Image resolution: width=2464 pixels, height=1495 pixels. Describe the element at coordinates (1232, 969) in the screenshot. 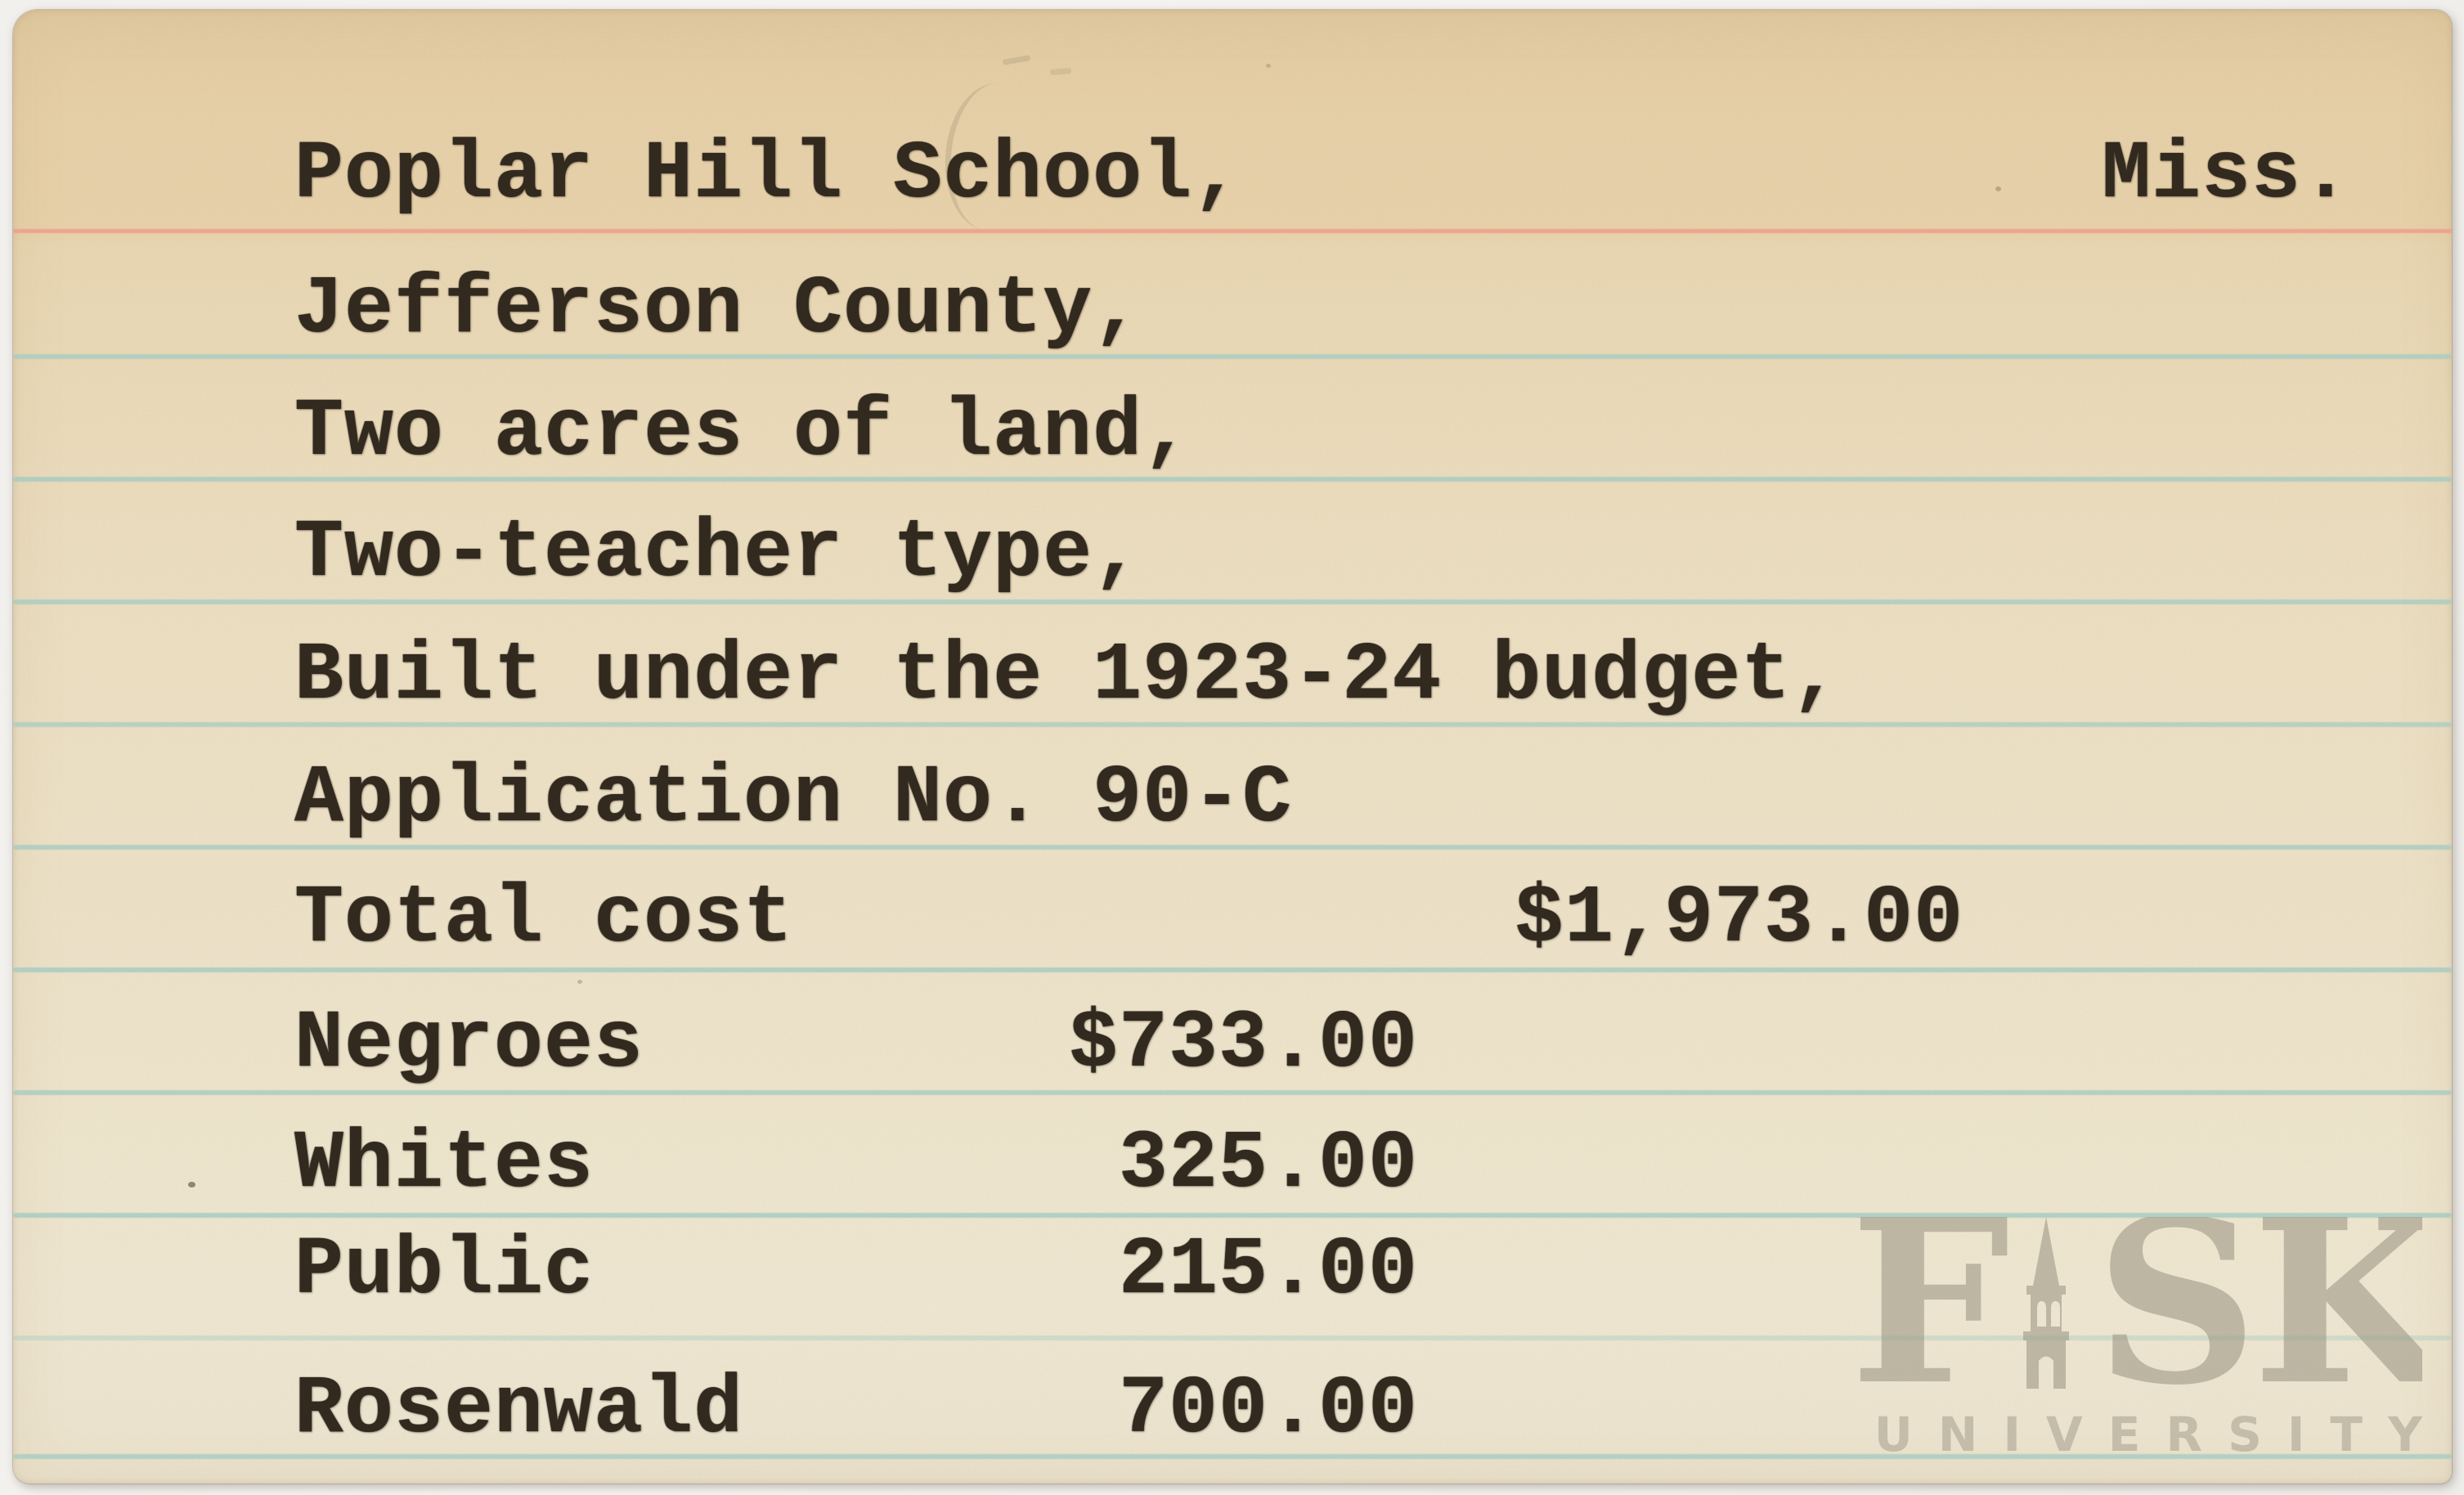

I see `ruled-line` at that location.